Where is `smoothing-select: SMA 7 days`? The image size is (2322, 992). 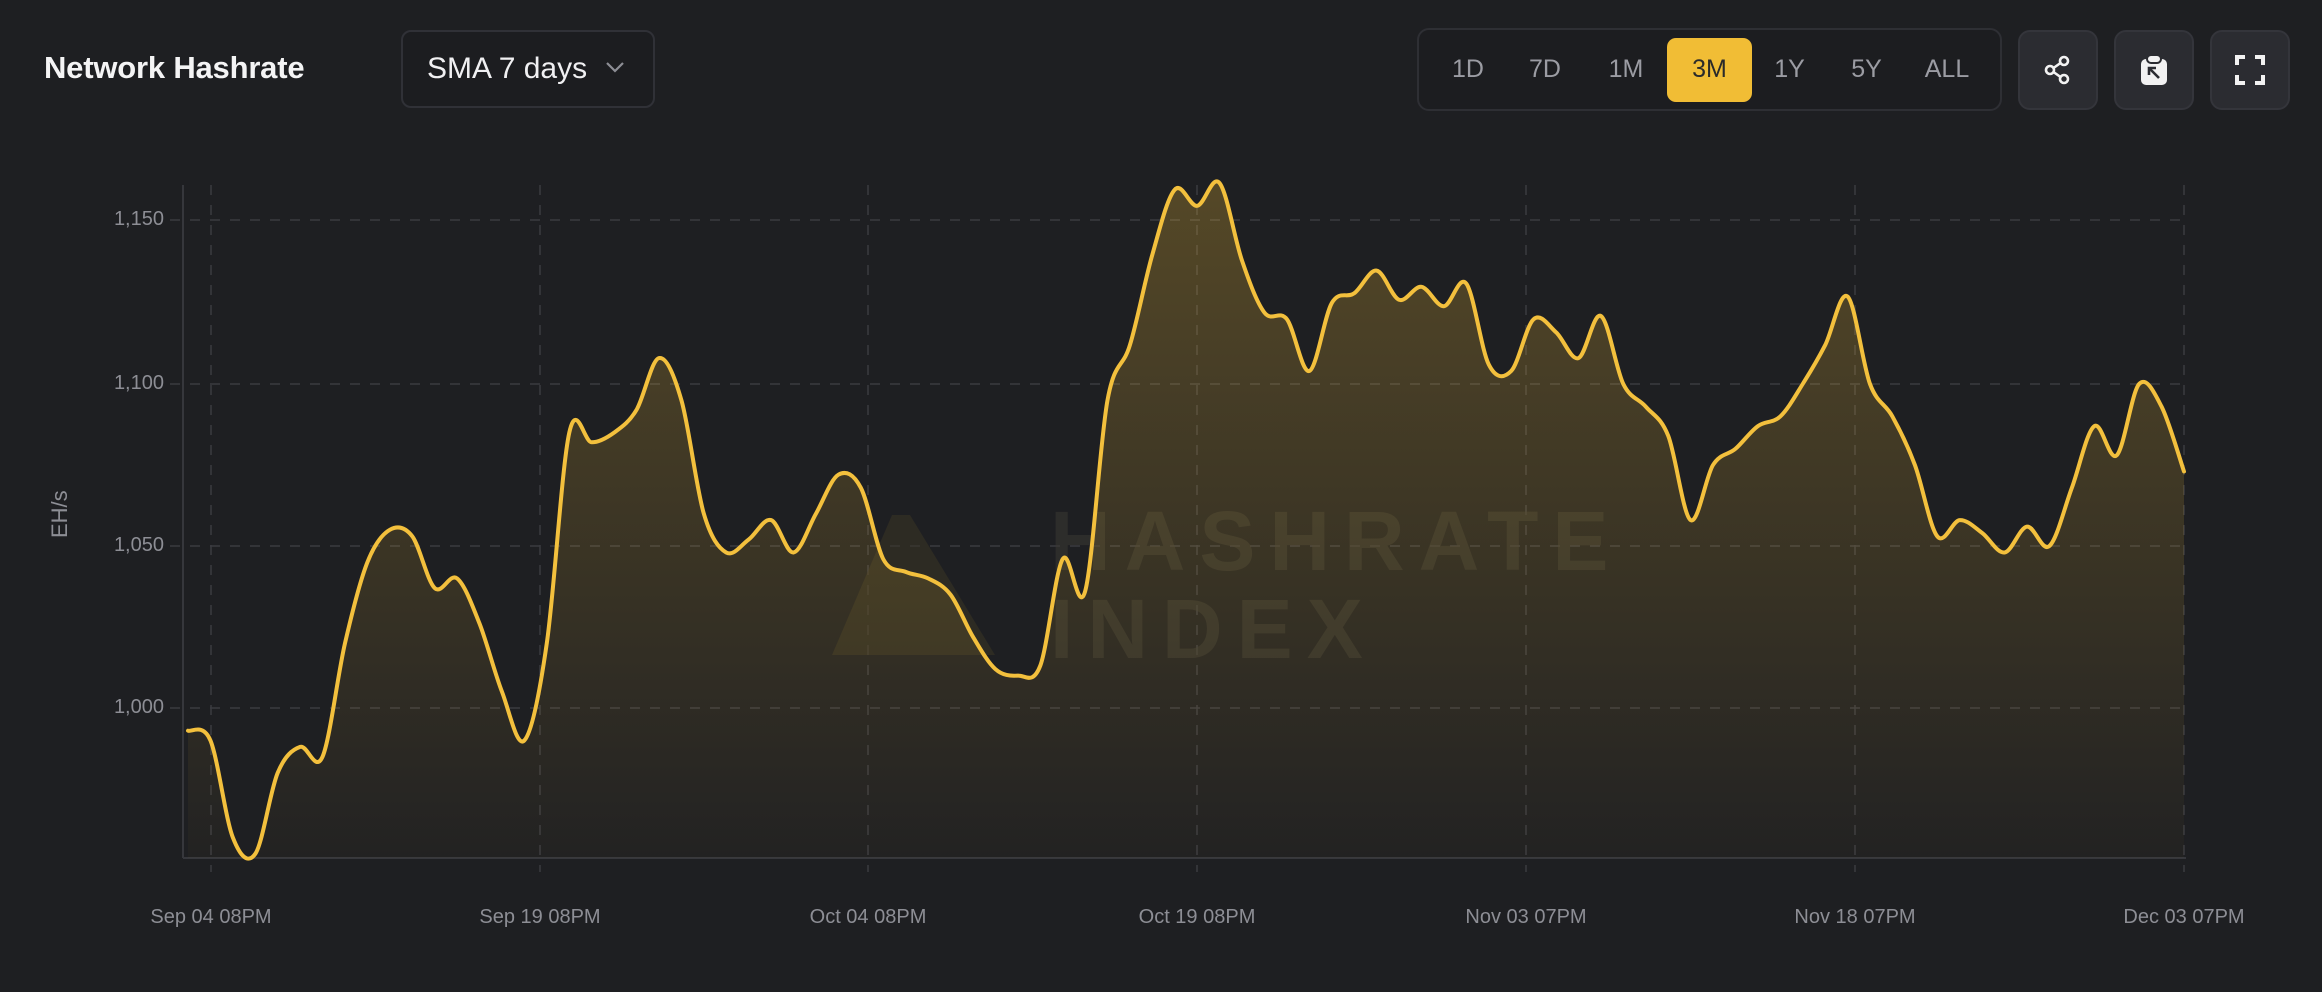 smoothing-select: SMA 7 days is located at coordinates (528, 69).